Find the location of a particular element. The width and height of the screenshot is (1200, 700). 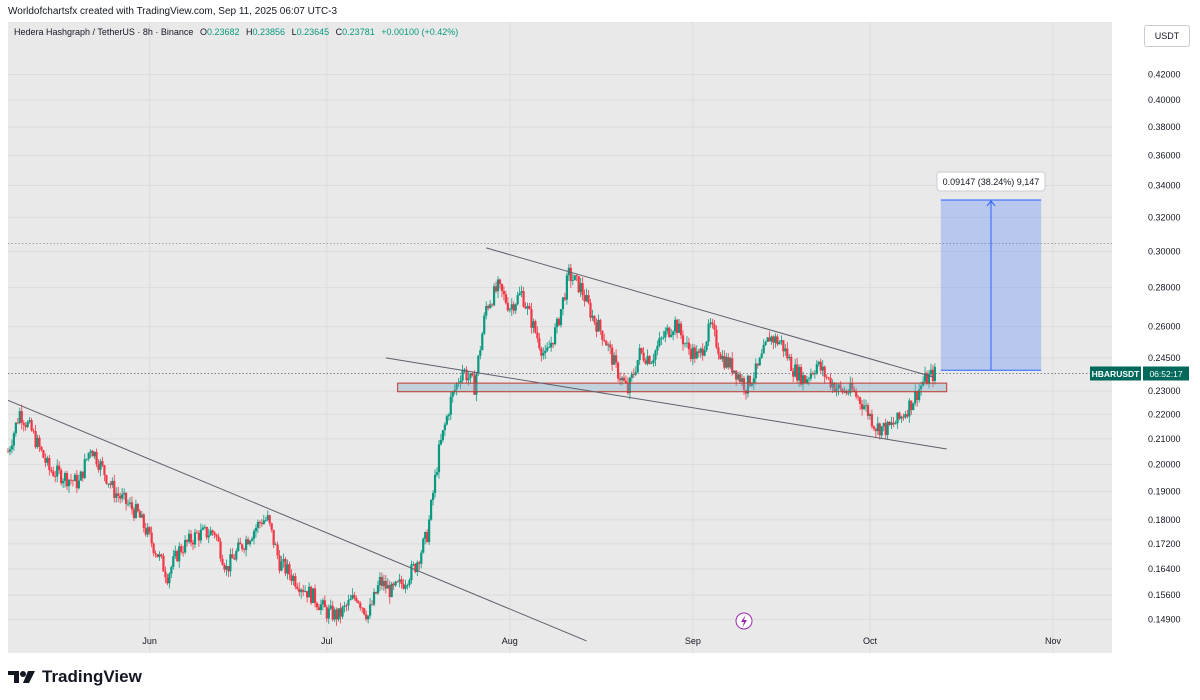

x-tick-label: Jul is located at coordinates (327, 641).